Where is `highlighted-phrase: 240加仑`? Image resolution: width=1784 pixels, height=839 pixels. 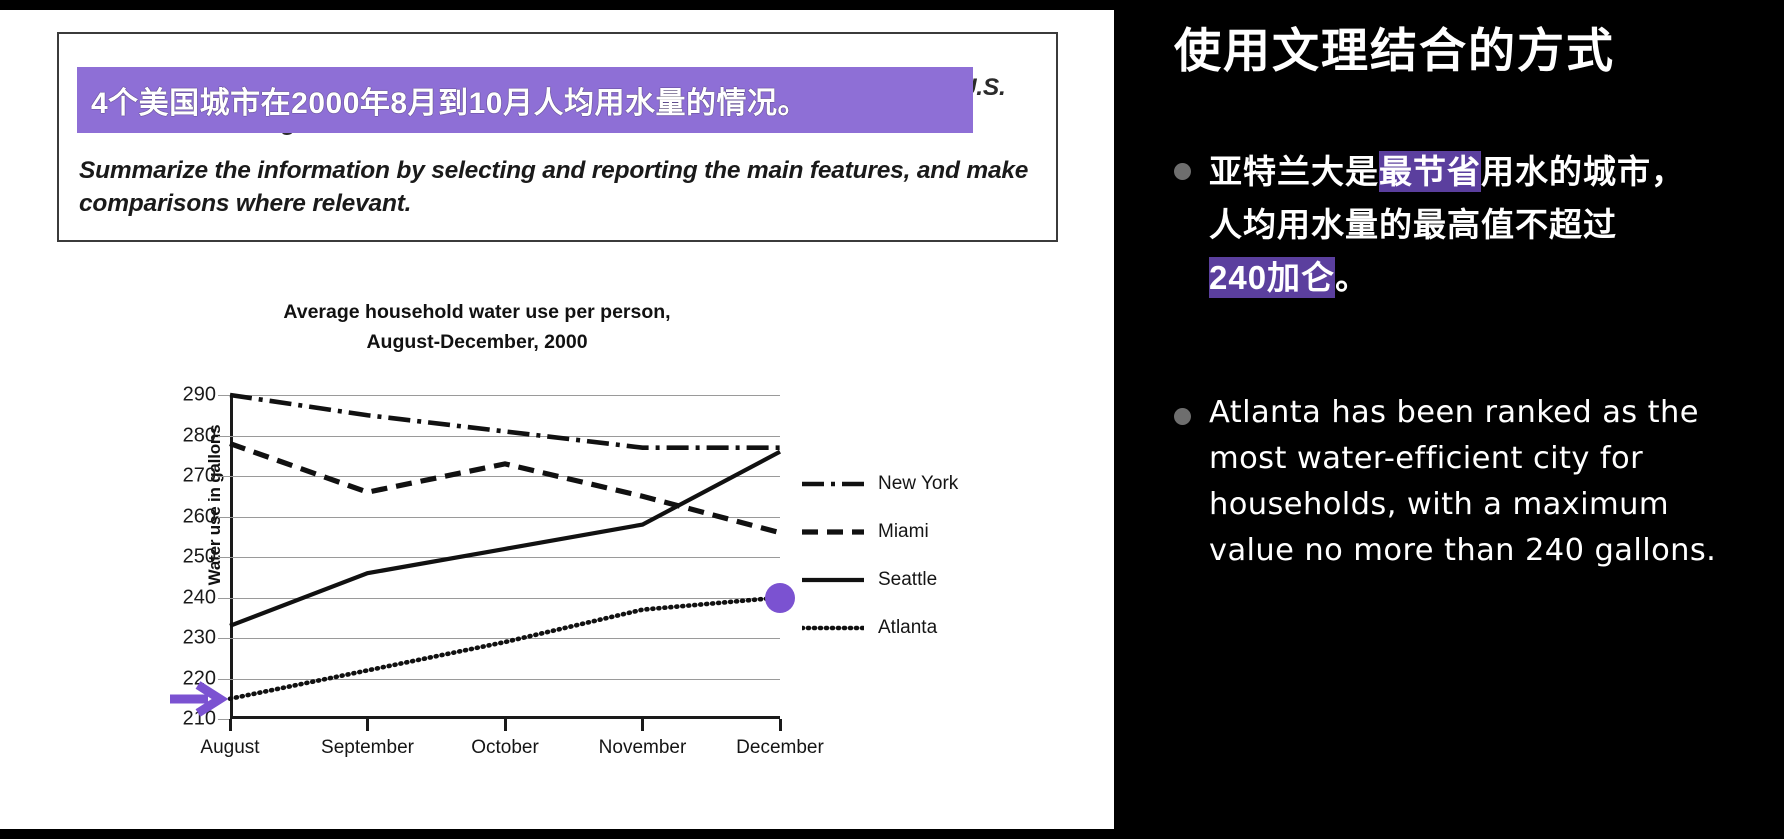
highlighted-phrase: 240加仑 is located at coordinates (1272, 277).